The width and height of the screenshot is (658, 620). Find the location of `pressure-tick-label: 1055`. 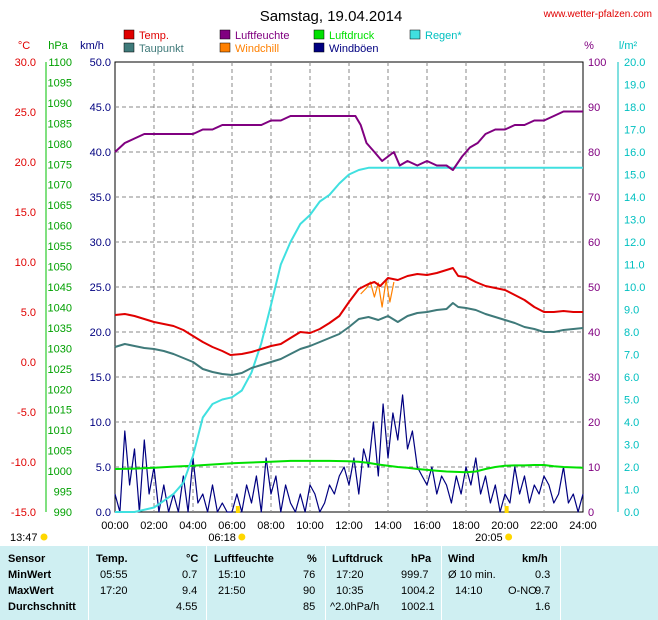

pressure-tick-label: 1055 is located at coordinates (60, 247).